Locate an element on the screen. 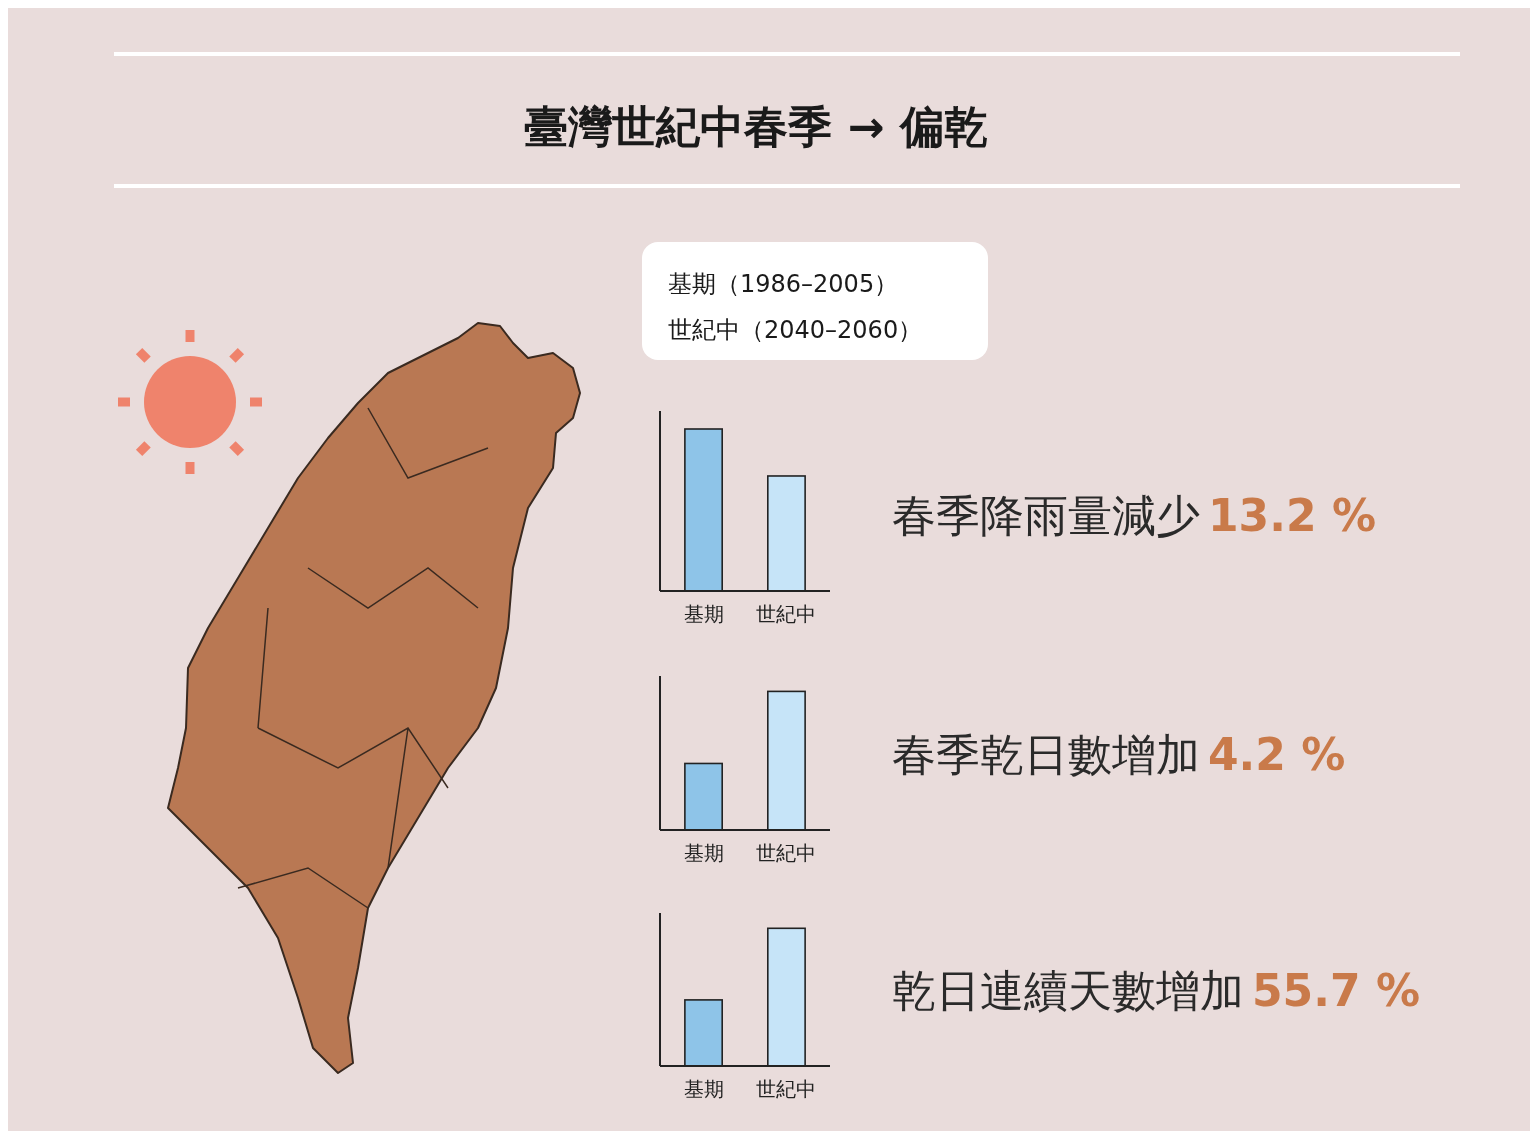 Image resolution: width=1538 pixels, height=1139 pixels. text: 乾日連續天數增加 is located at coordinates (1068, 990).